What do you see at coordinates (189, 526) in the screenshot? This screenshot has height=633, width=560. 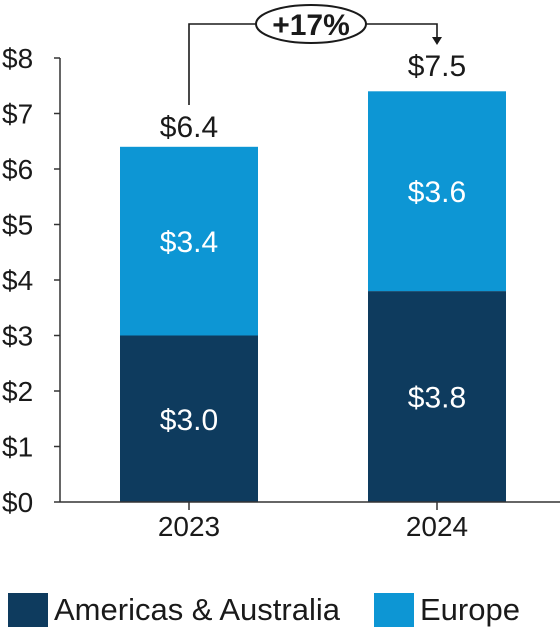 I see `x-tick-label: 2023` at bounding box center [189, 526].